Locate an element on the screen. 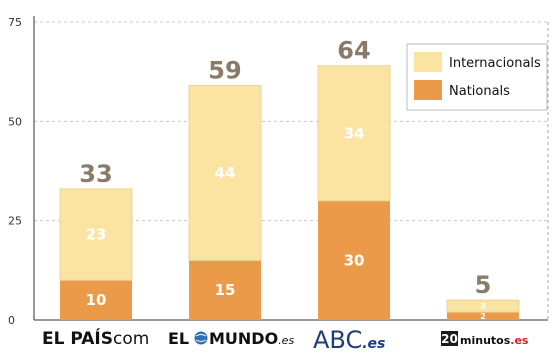 The height and width of the screenshot is (354, 552). y-tick-label: 25 is located at coordinates (15, 221).